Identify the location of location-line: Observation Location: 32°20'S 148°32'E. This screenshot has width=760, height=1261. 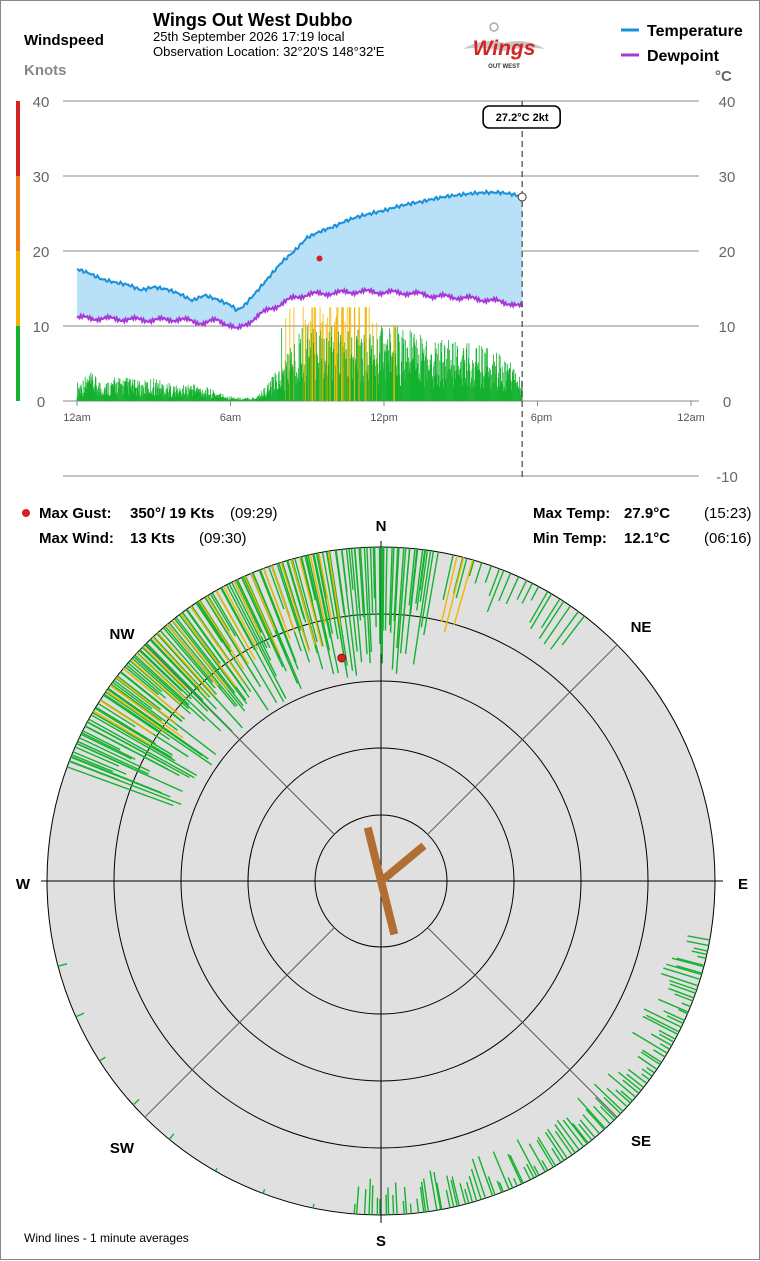
(269, 51).